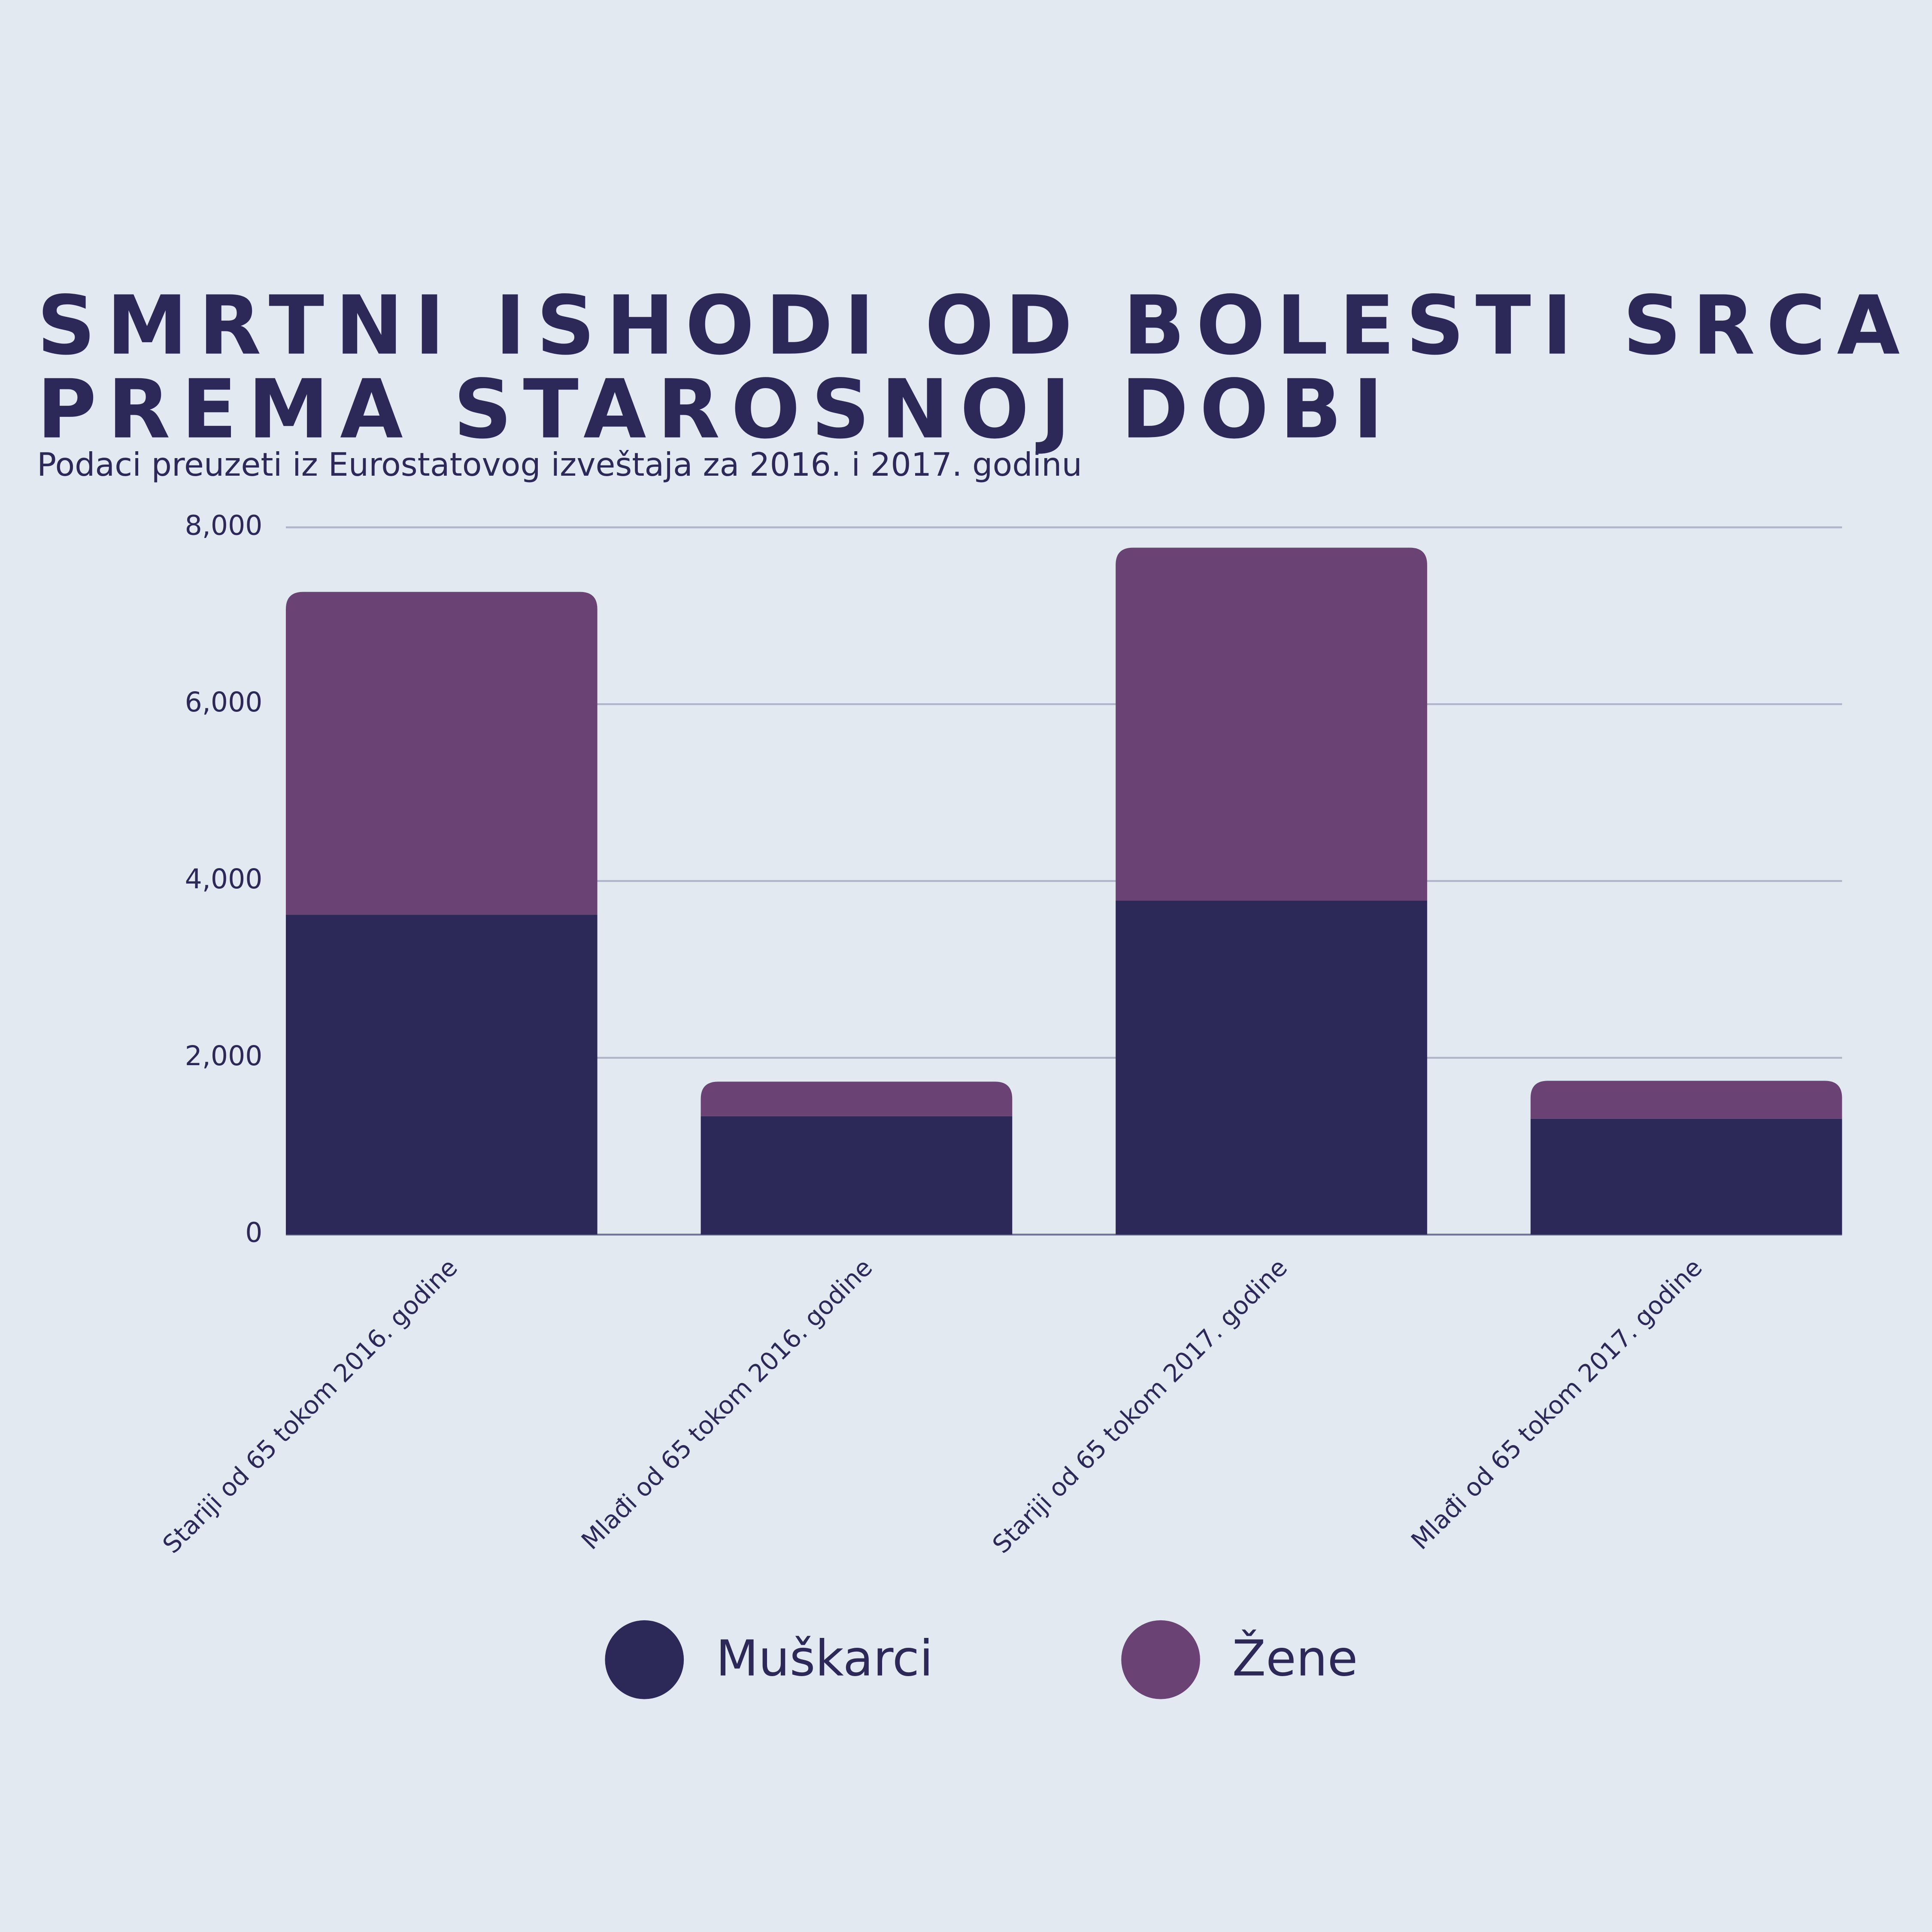 The width and height of the screenshot is (1932, 1932). What do you see at coordinates (974, 325) in the screenshot?
I see `chart-title: SMRTNI ISHODI OD BOLESTI SRCA` at bounding box center [974, 325].